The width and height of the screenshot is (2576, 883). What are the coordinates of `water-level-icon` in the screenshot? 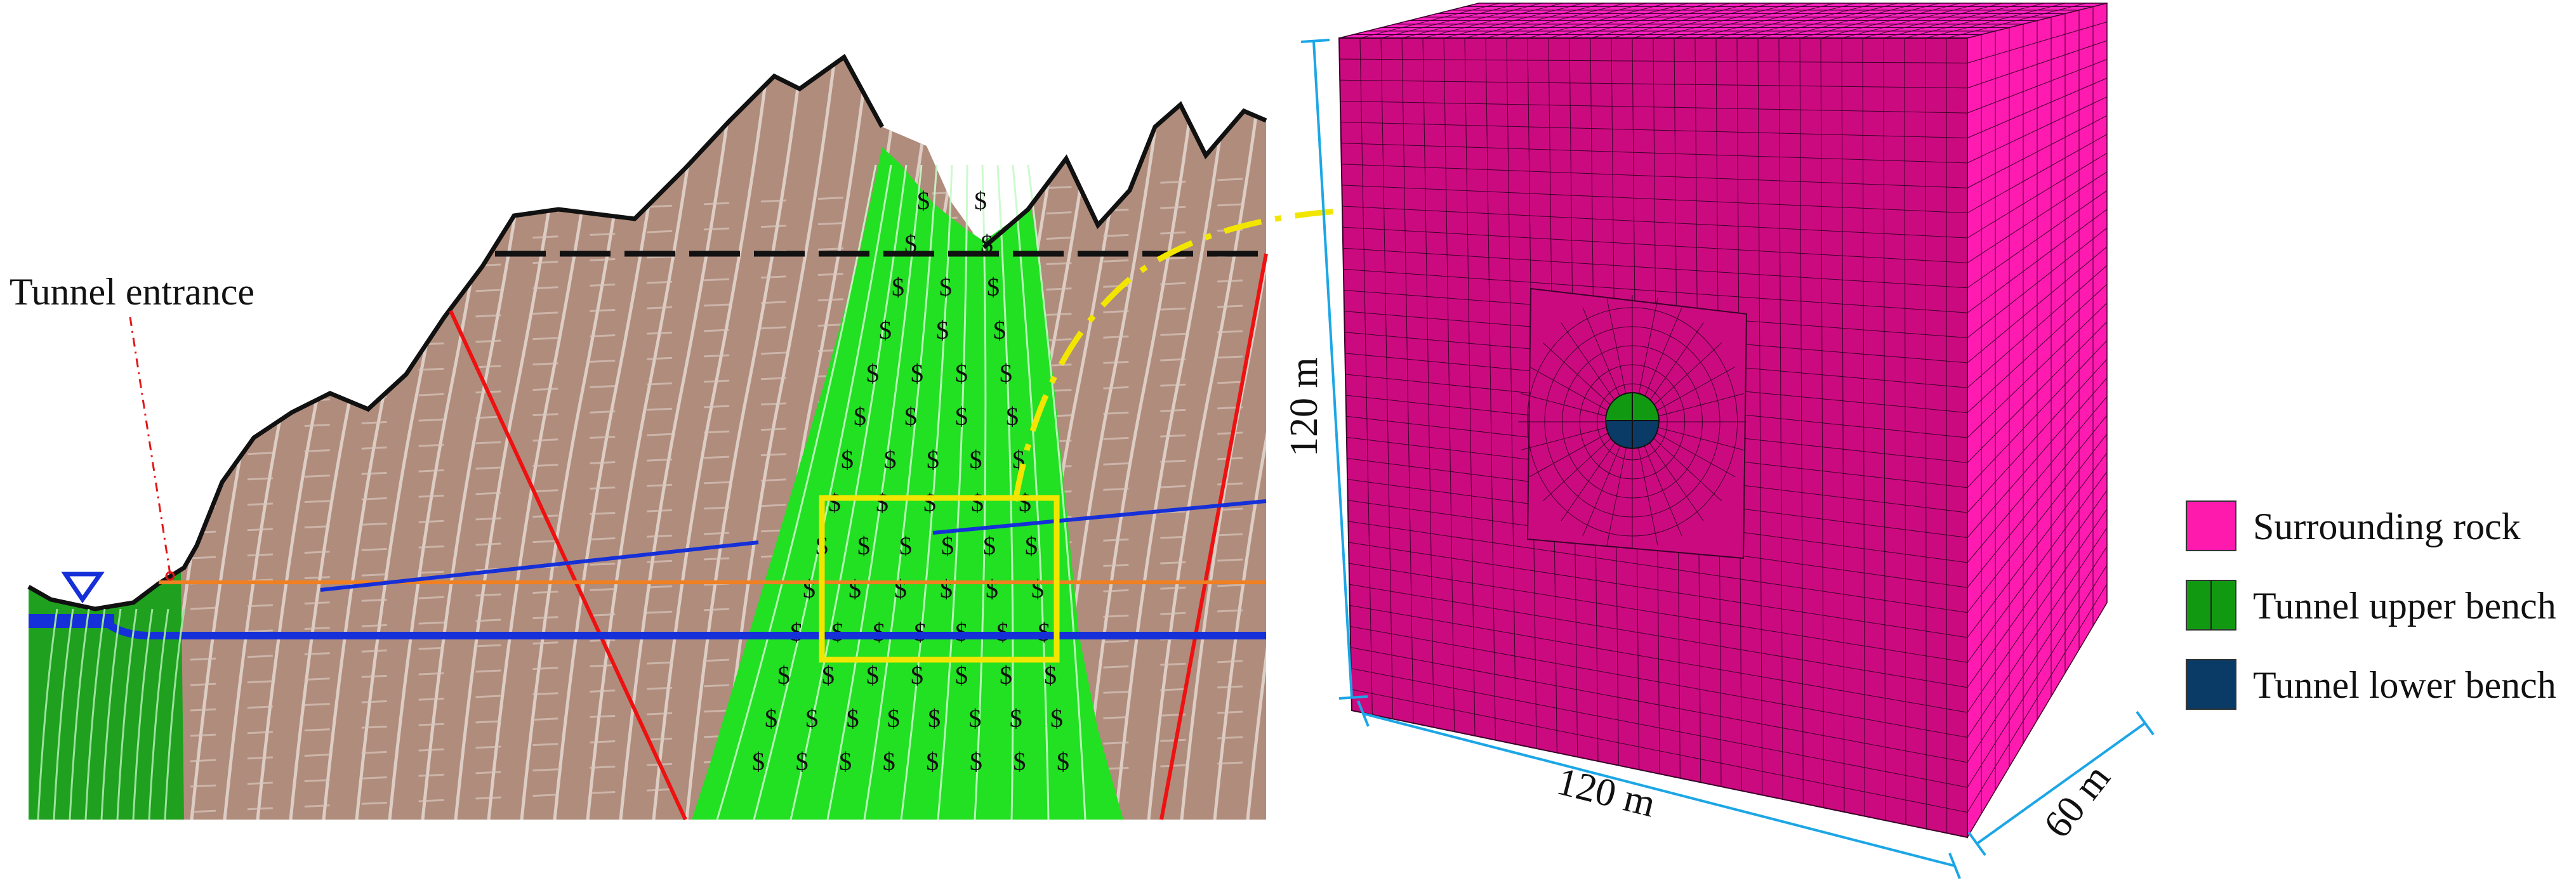 It's located at (83, 588).